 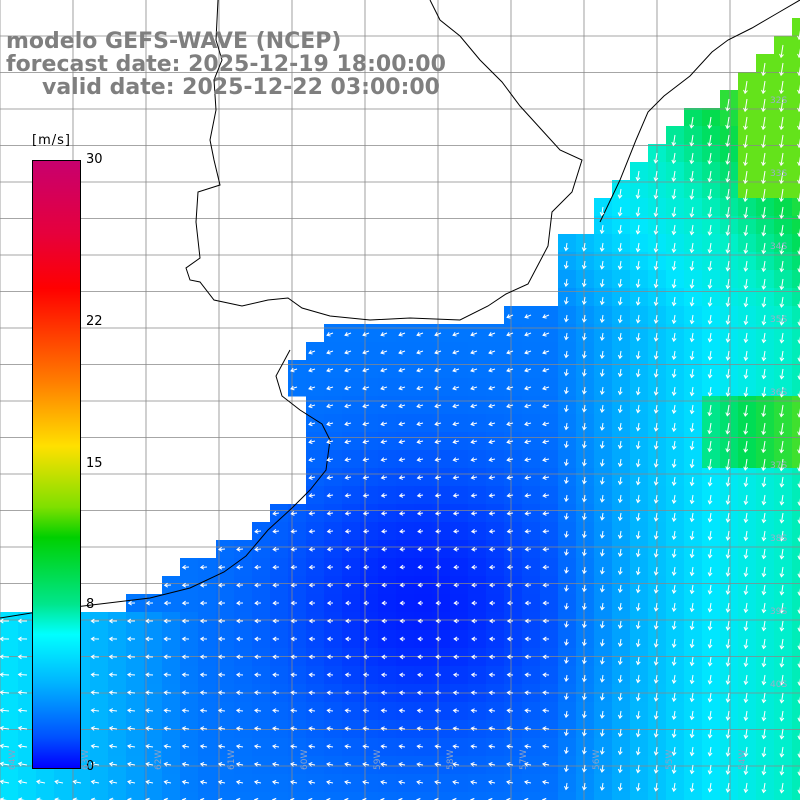 I want to click on longitude-label: 62W, so click(x=159, y=759).